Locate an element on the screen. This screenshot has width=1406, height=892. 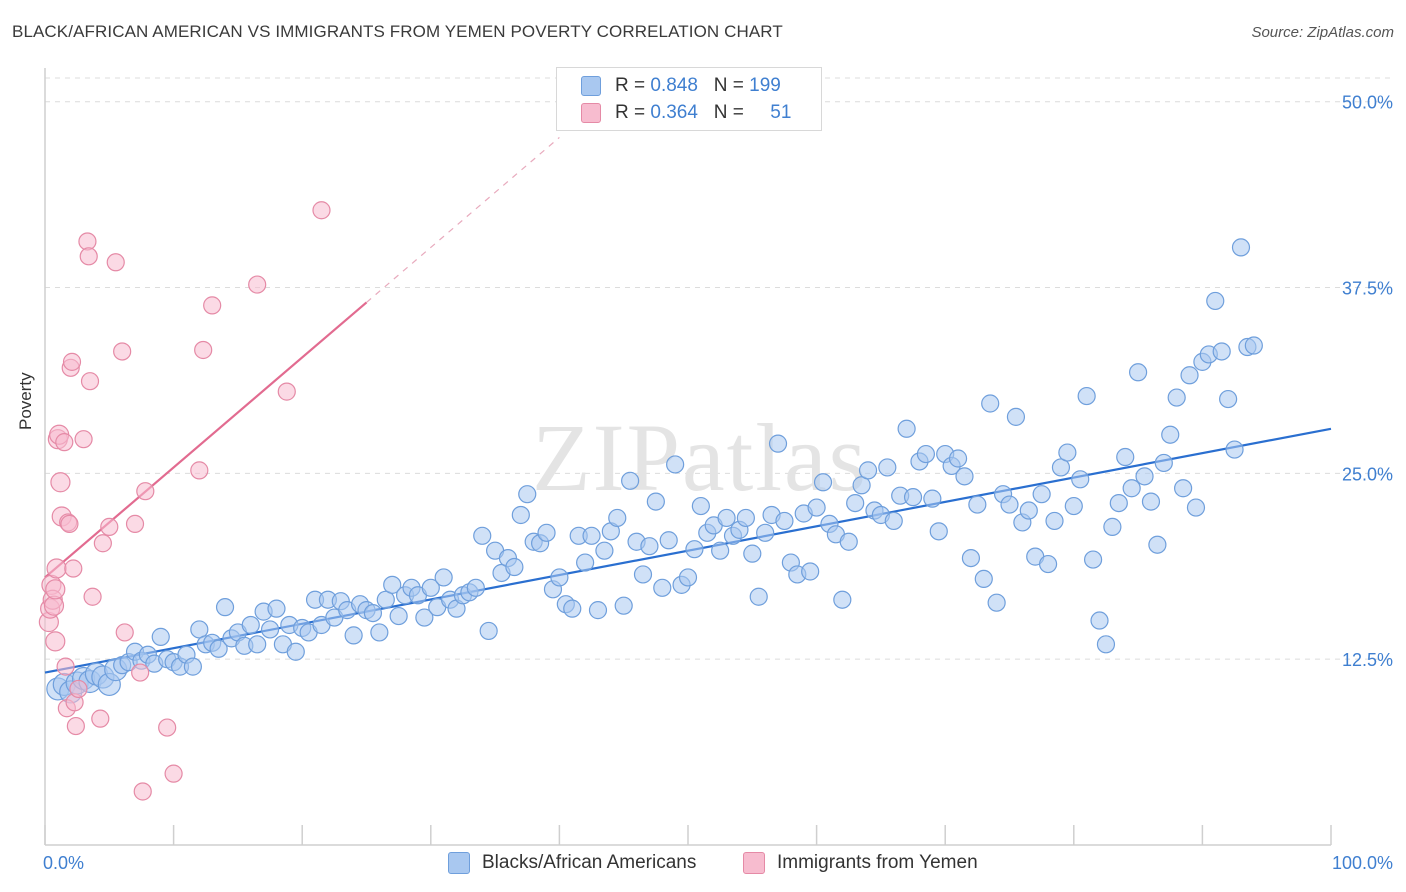
series-legend-yemen: Immigrants from Yemen is located at coordinates (860, 863).